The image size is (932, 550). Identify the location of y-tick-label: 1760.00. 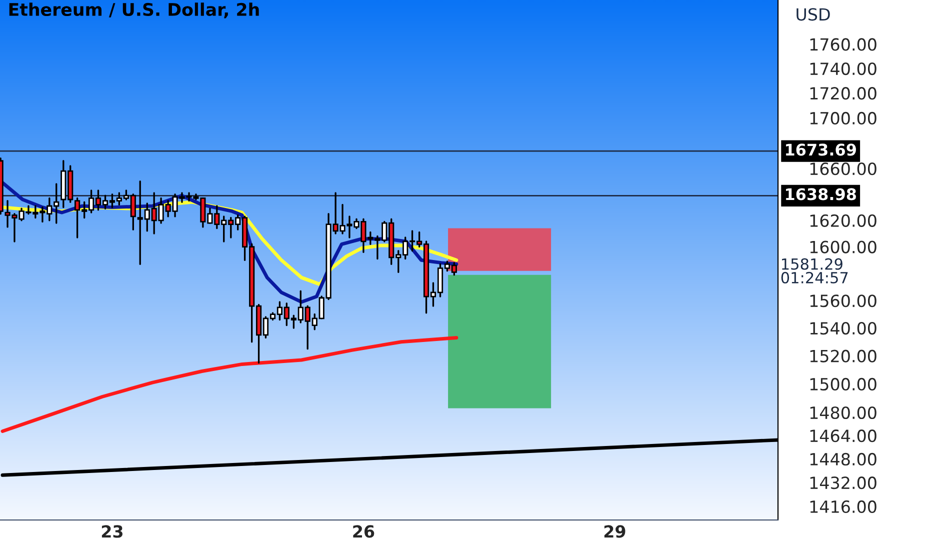
(843, 44).